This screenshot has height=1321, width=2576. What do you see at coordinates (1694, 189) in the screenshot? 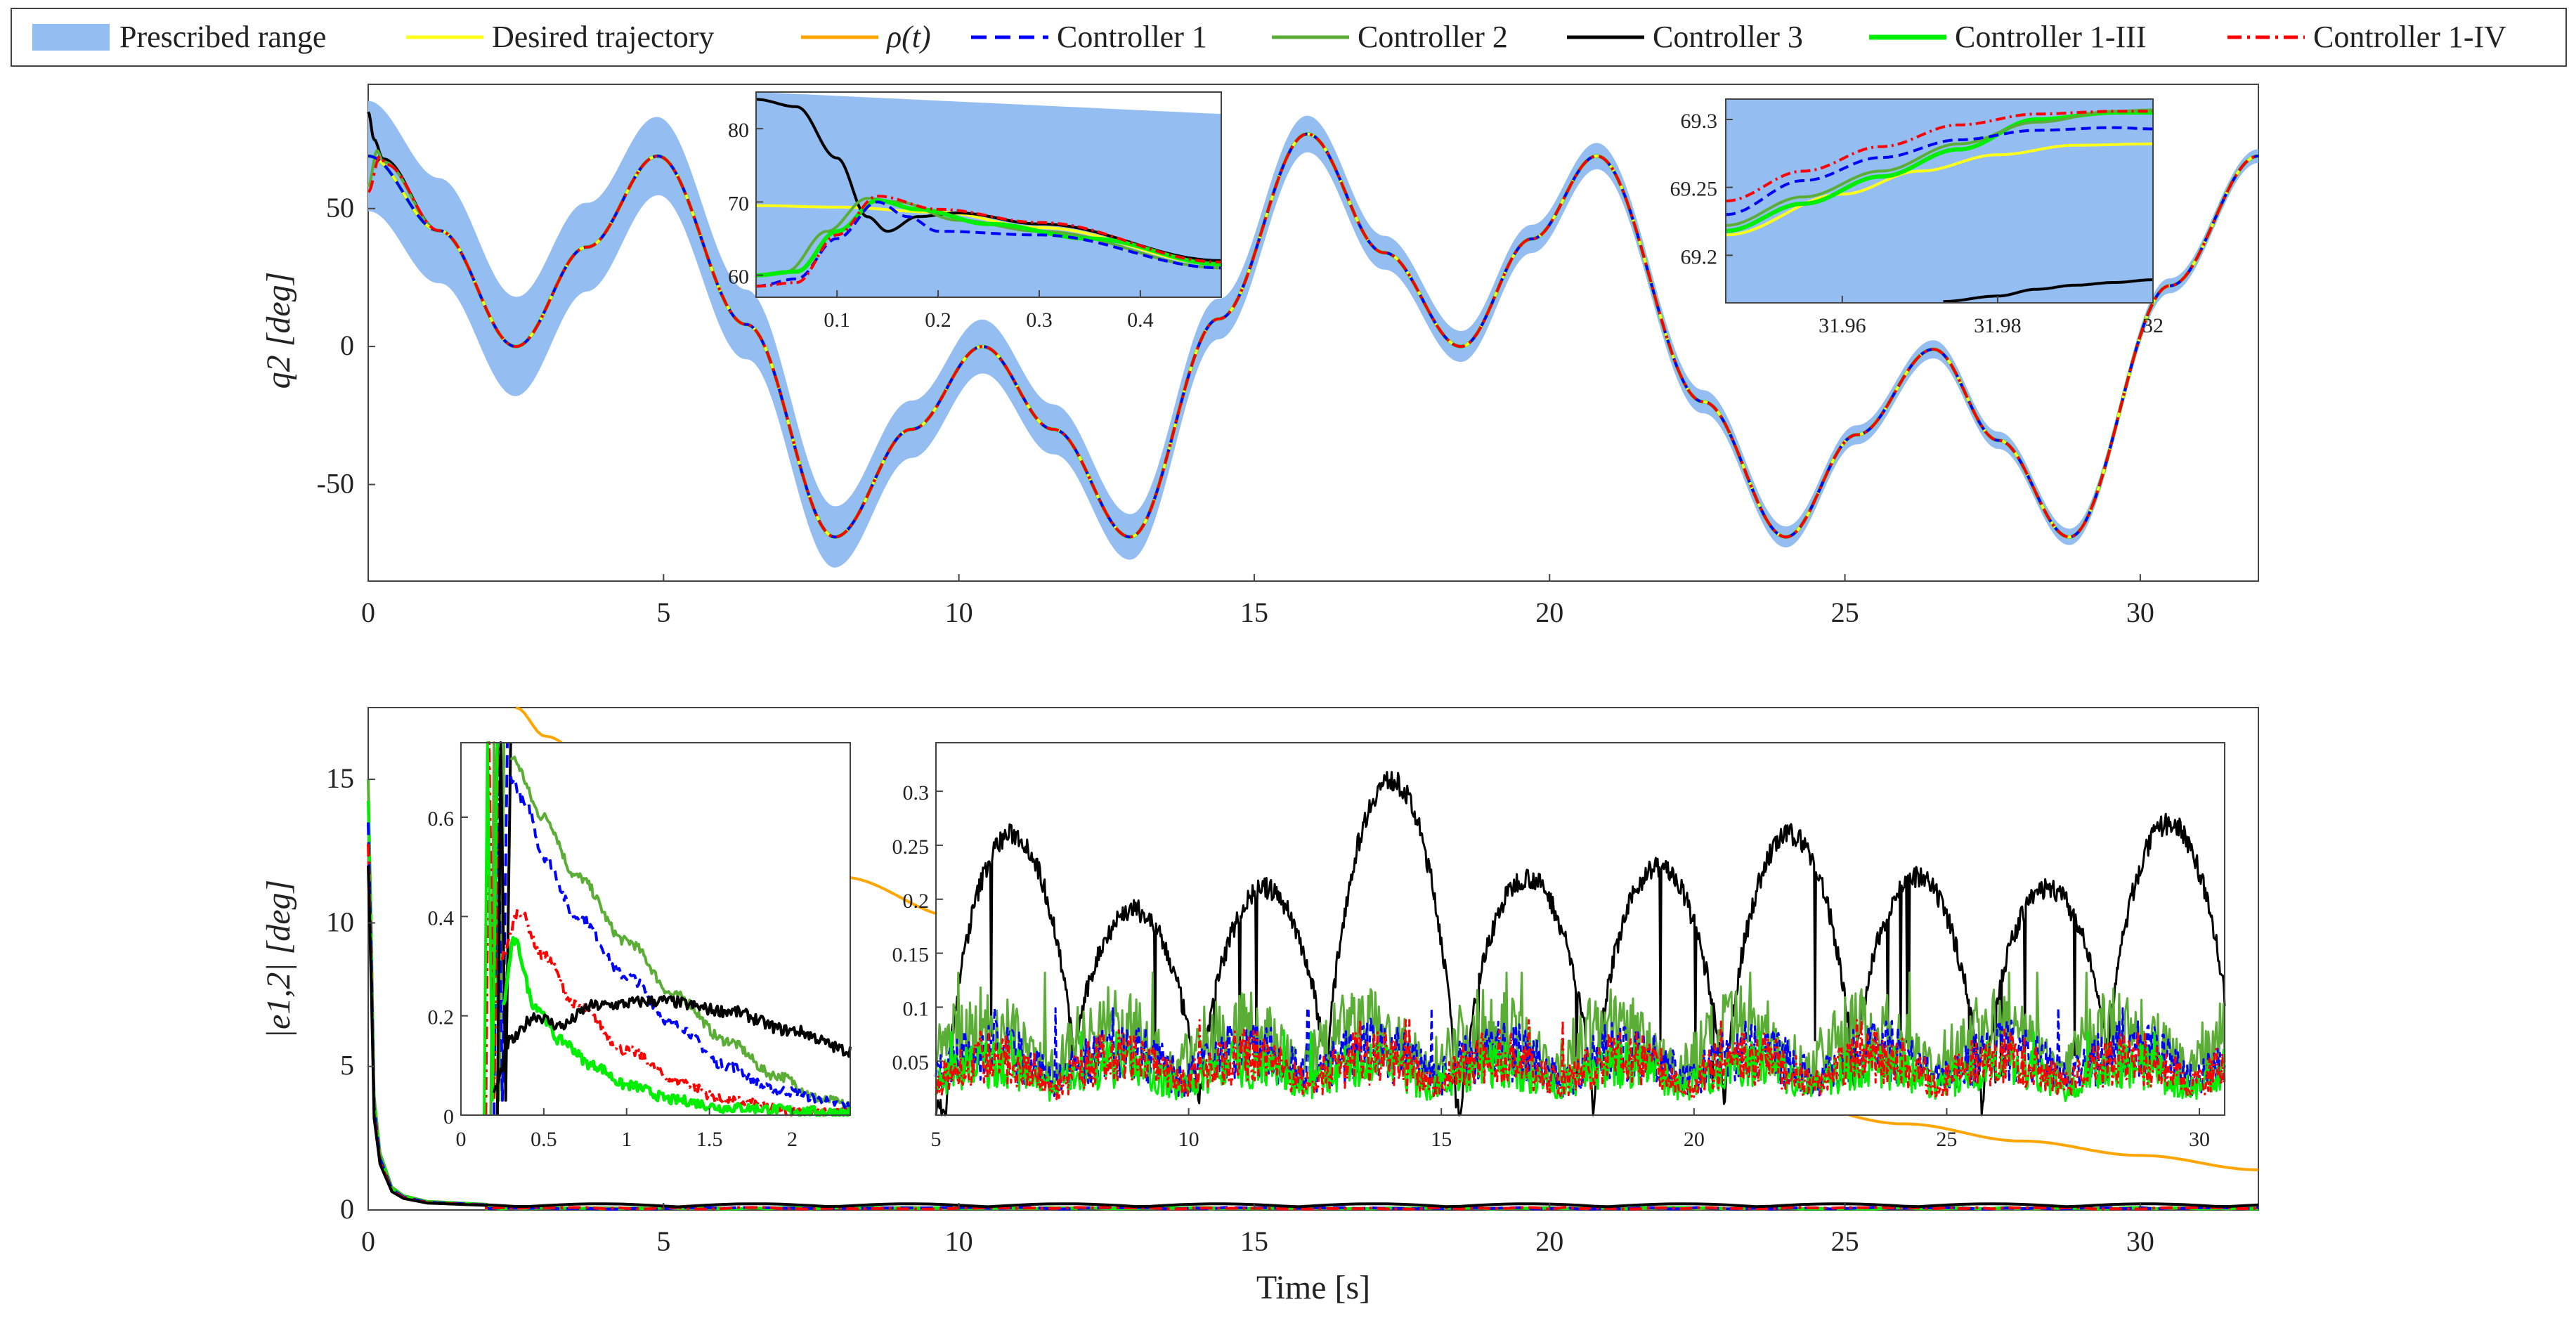
I see `y-tick-label: 69.25` at bounding box center [1694, 189].